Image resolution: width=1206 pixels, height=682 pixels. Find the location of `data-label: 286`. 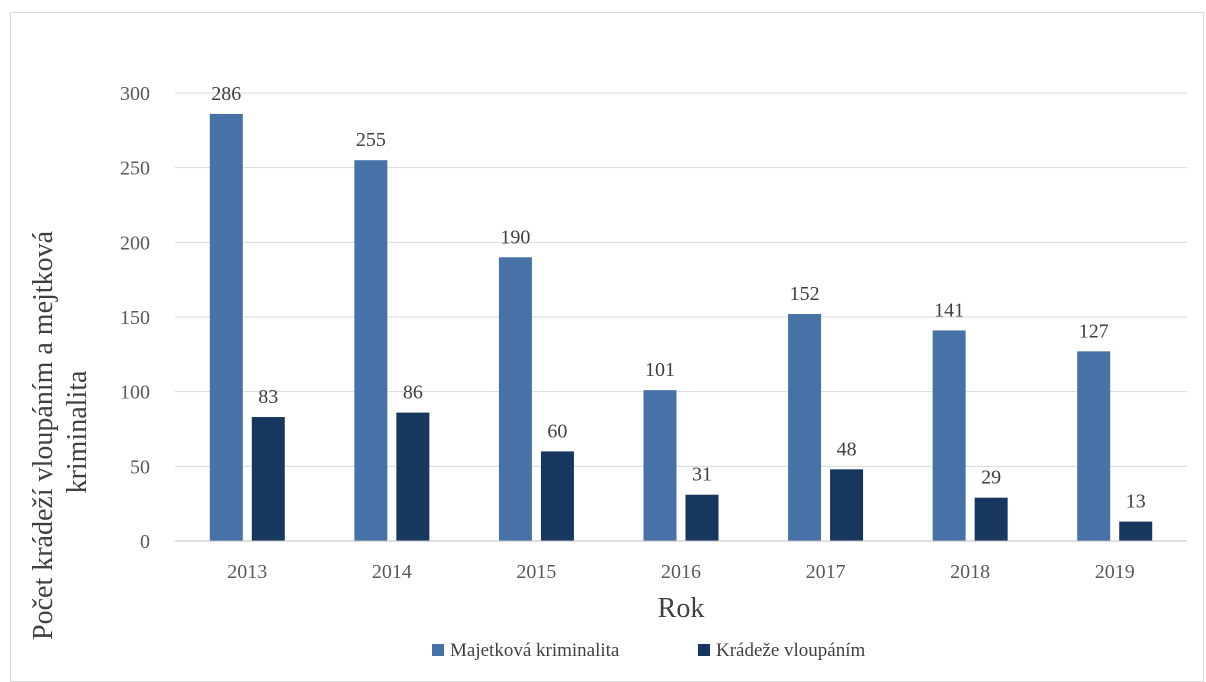

data-label: 286 is located at coordinates (226, 94).